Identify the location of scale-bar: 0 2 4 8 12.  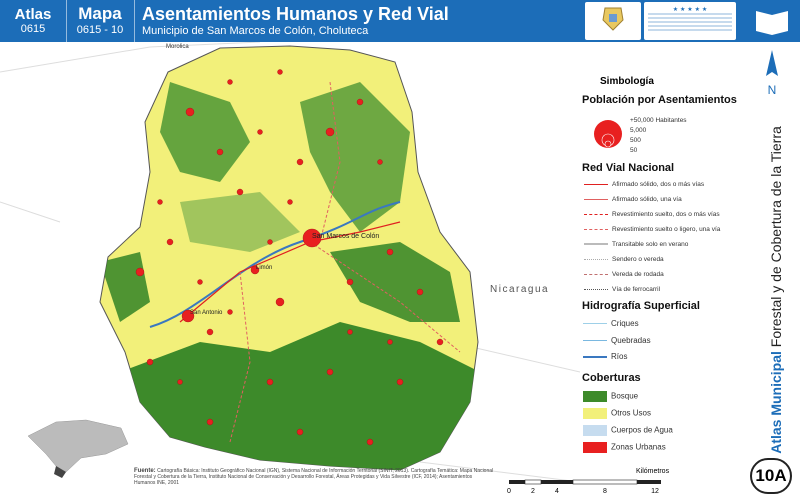
(584, 487).